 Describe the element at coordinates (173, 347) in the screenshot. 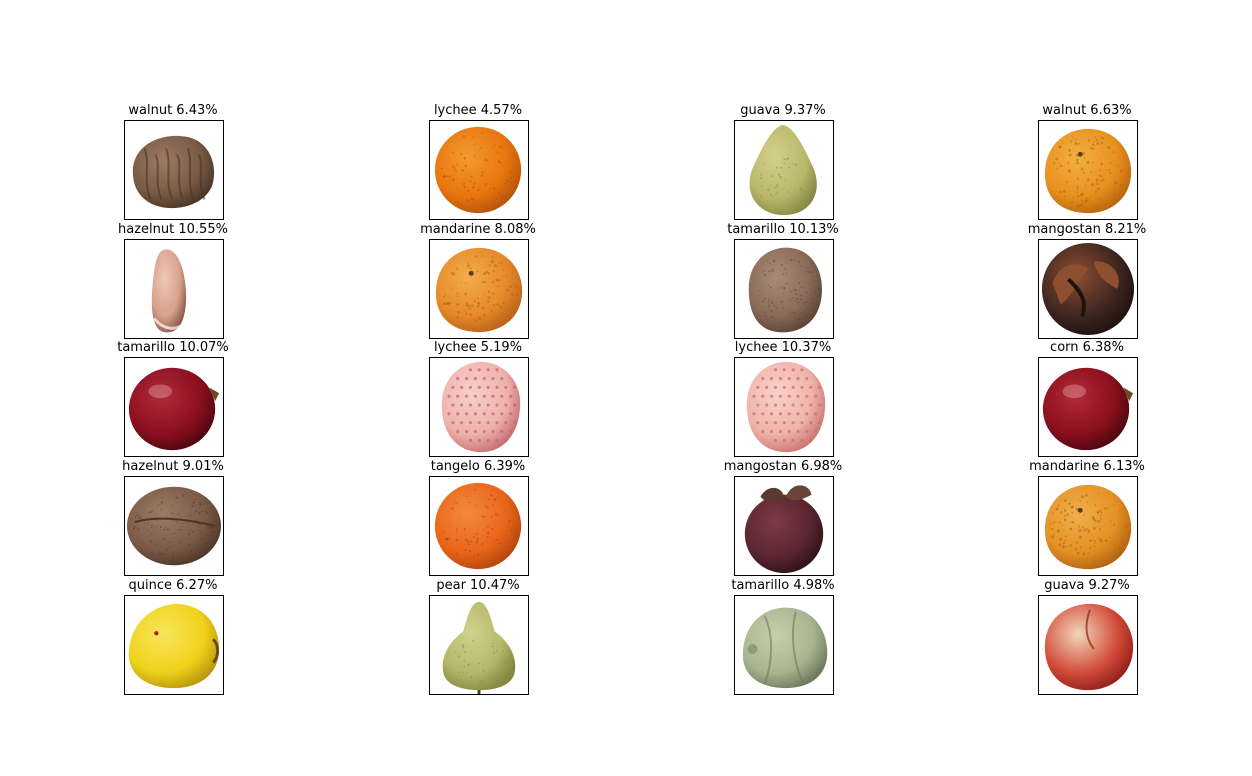

I see `panel-title: tamarillo 10.07%` at that location.